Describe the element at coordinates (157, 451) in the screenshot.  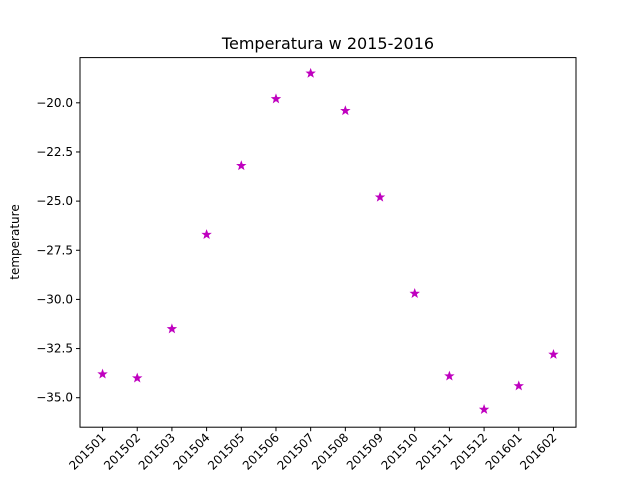
I see `x-tick-label: 201503` at that location.